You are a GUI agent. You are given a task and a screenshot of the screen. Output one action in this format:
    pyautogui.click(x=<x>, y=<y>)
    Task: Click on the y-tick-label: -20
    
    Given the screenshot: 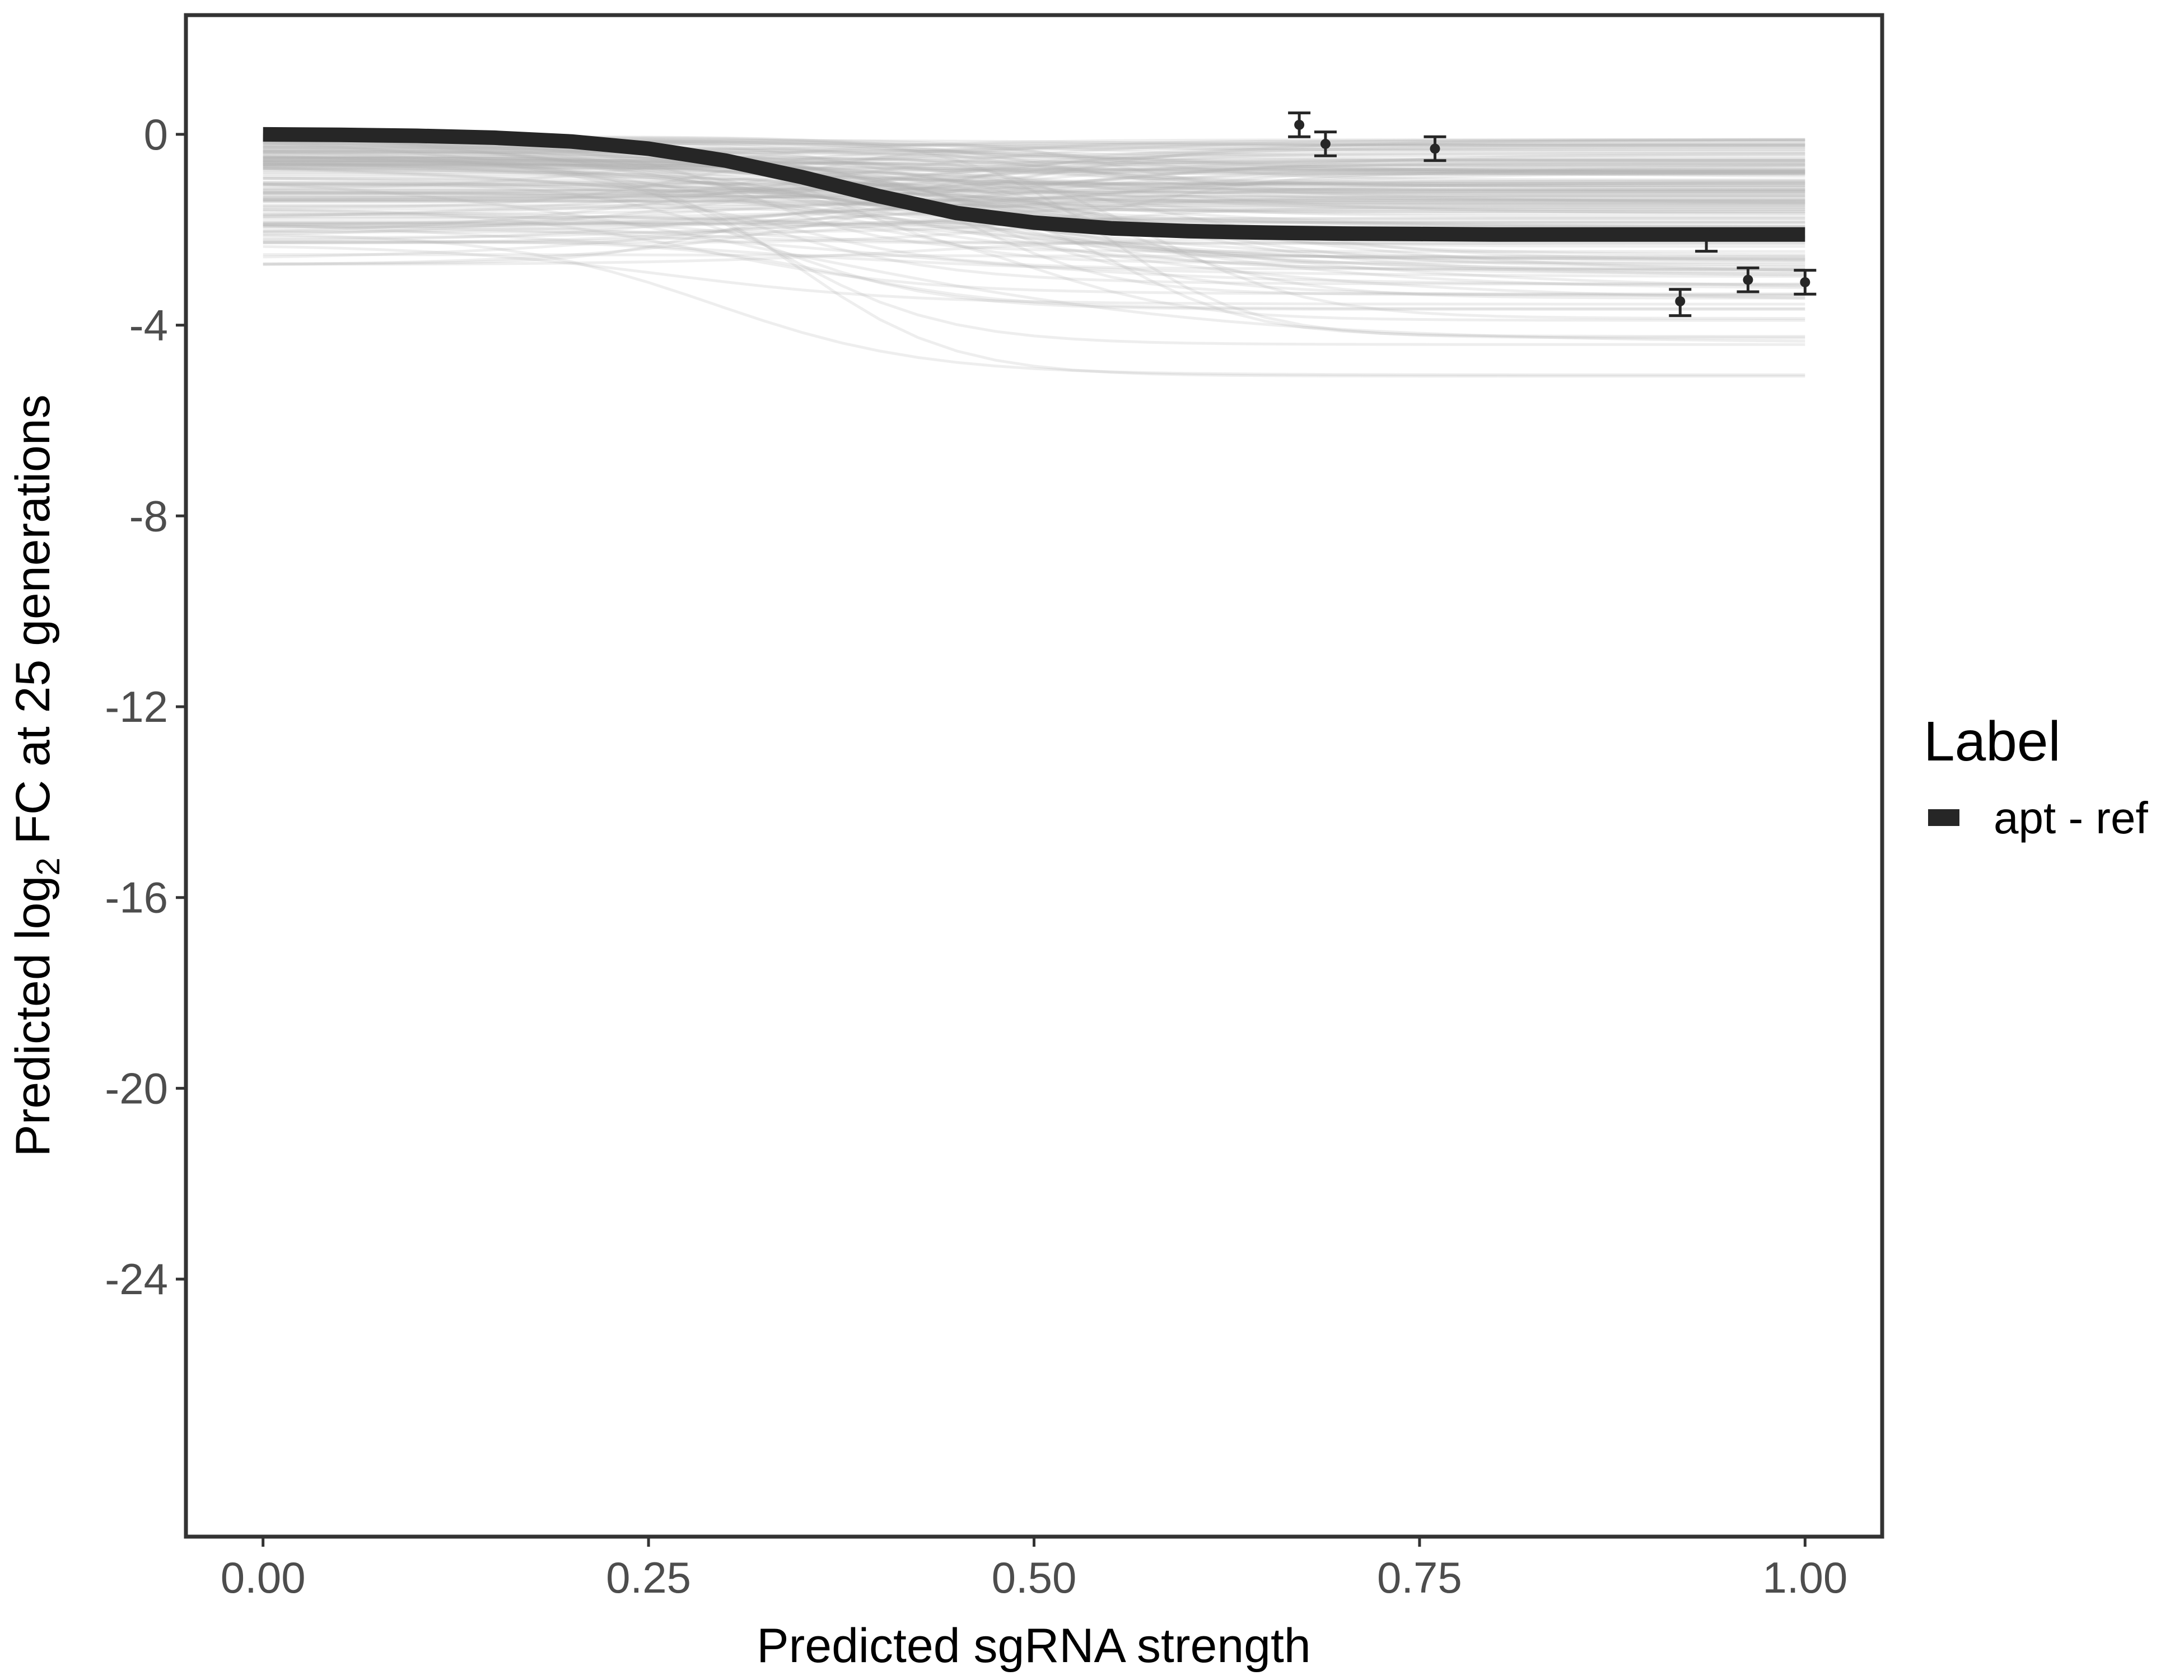 What is the action you would take?
    pyautogui.click(x=136, y=1088)
    